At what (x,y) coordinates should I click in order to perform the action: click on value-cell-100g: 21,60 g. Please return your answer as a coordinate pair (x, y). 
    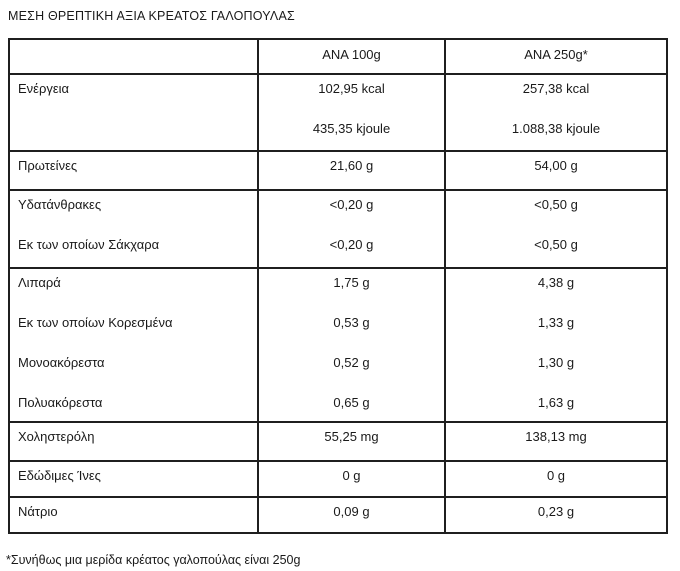
    Looking at the image, I should click on (352, 170).